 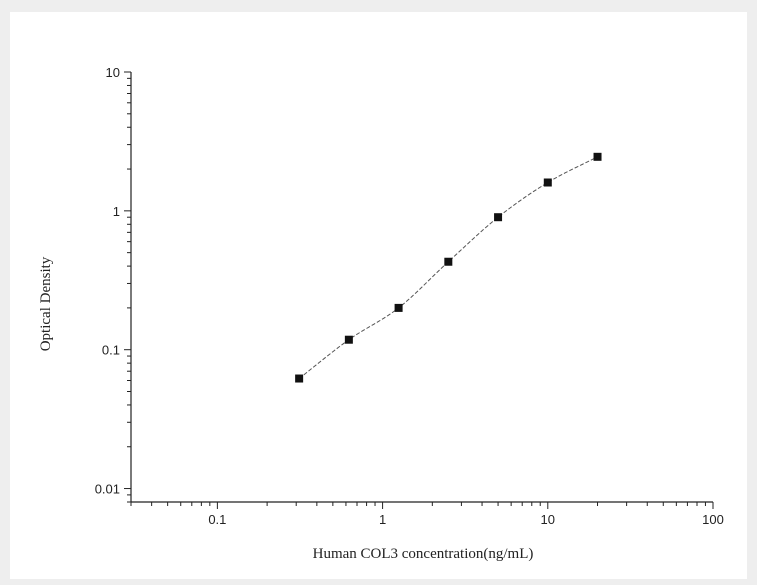 What do you see at coordinates (46, 303) in the screenshot?
I see `y-axis-title: Optical Density` at bounding box center [46, 303].